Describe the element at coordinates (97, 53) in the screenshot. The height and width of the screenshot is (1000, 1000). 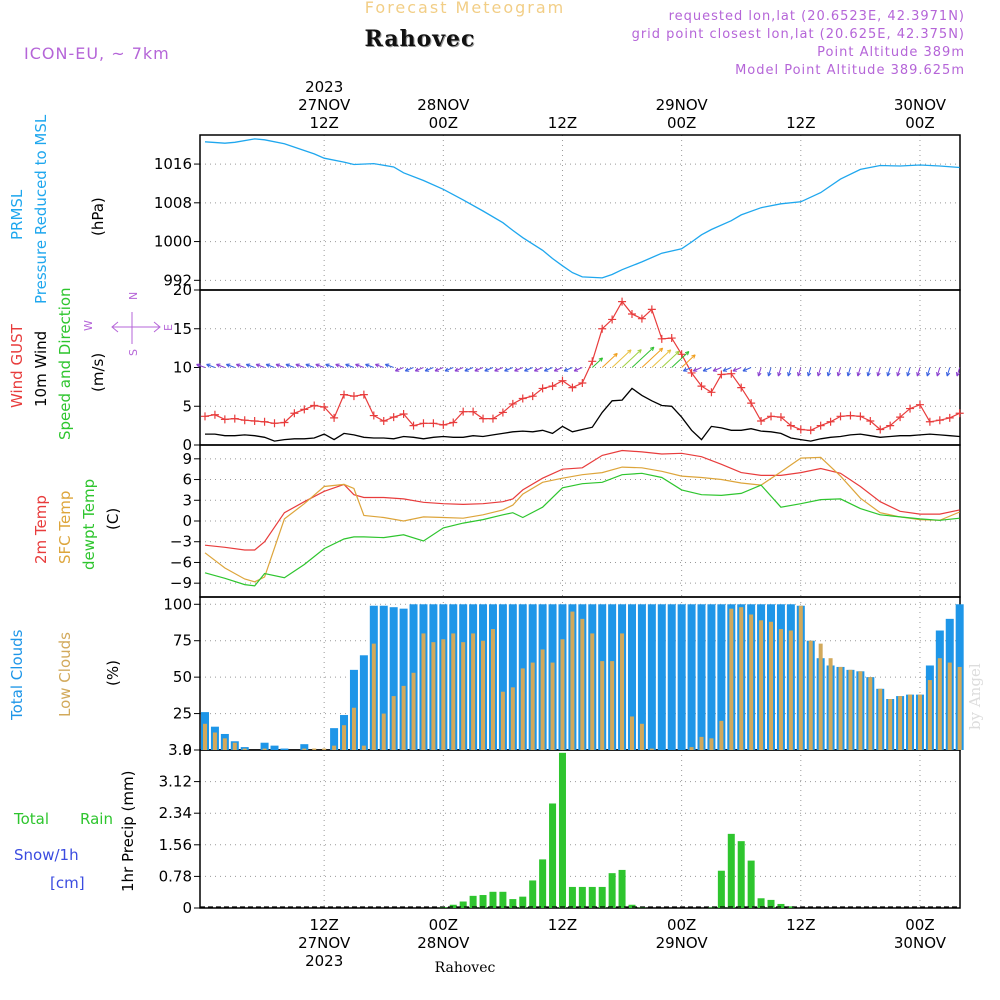
I see `model-label: ICON-EU, ~ 7km` at that location.